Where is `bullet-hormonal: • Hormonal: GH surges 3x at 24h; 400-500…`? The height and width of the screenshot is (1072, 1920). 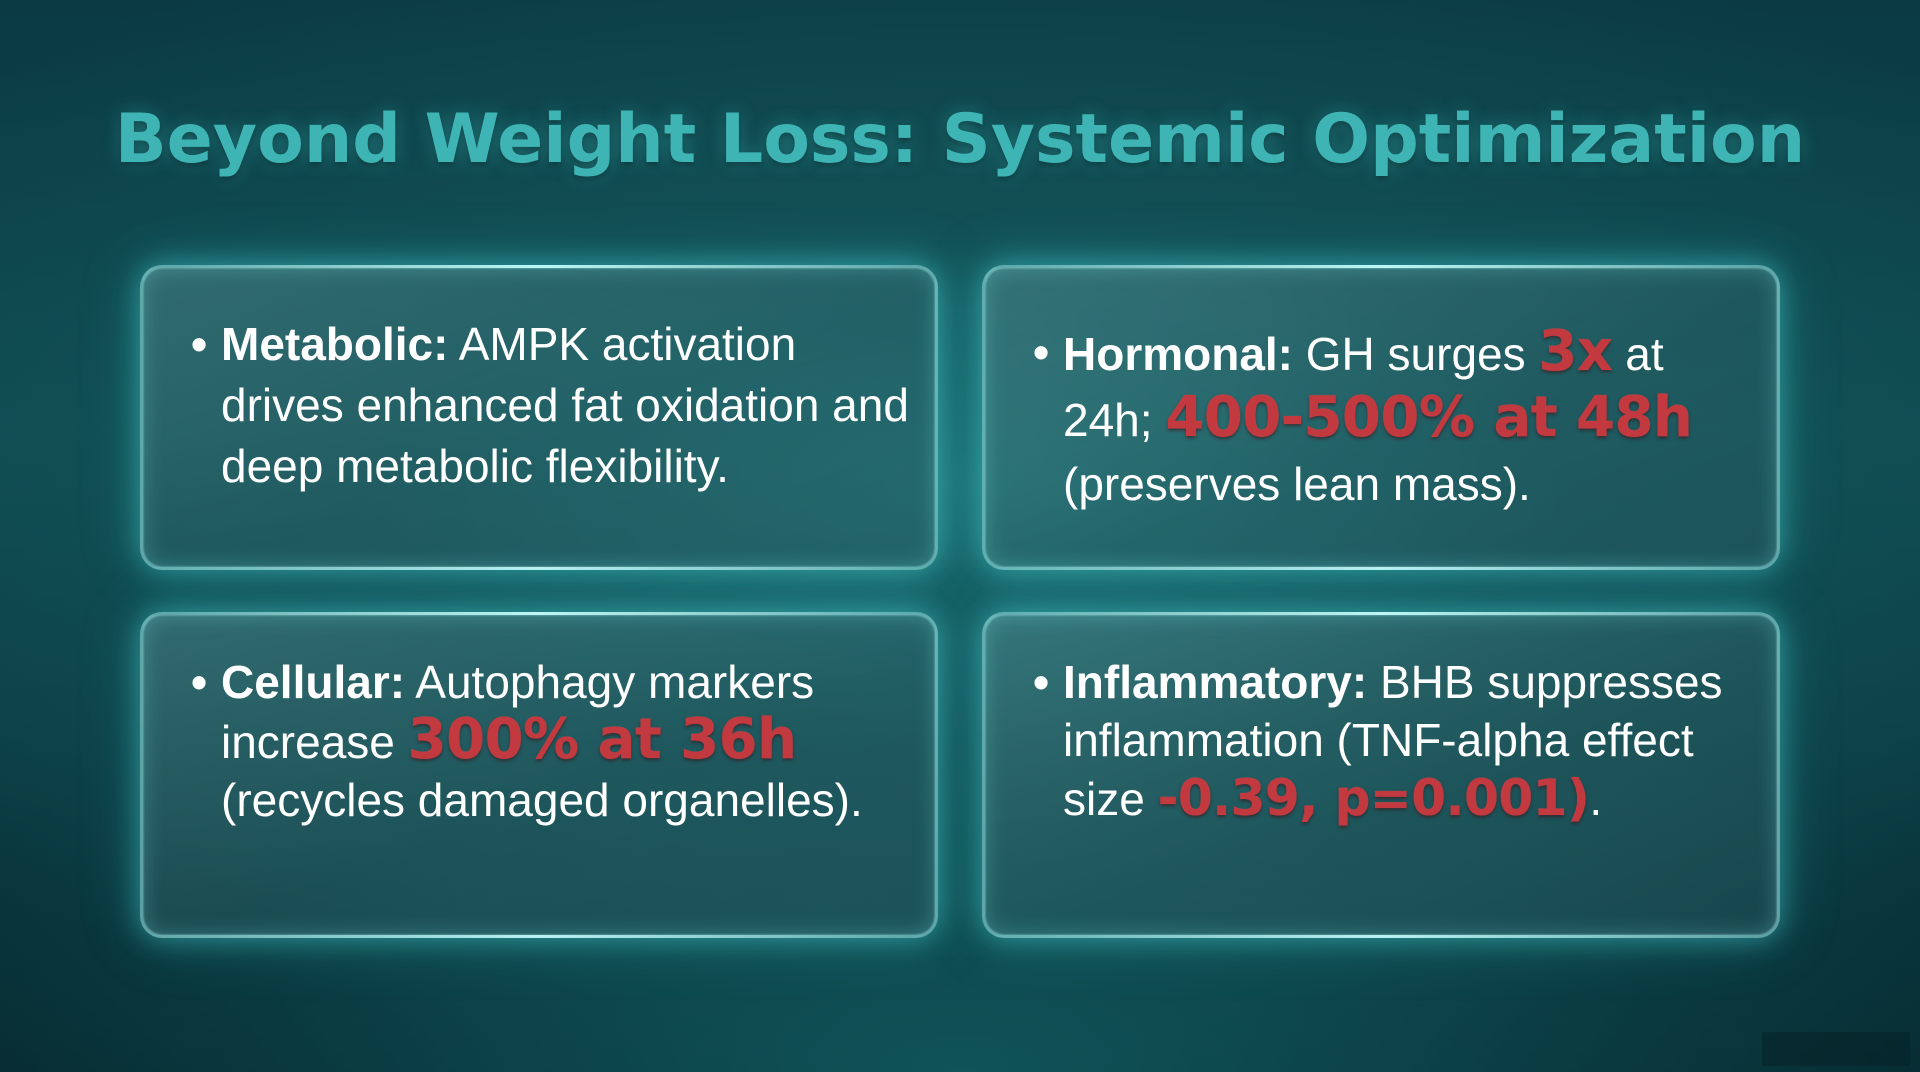
bullet-hormonal: • Hormonal: GH surges 3x at 24h; 400-500… is located at coordinates (1393, 418).